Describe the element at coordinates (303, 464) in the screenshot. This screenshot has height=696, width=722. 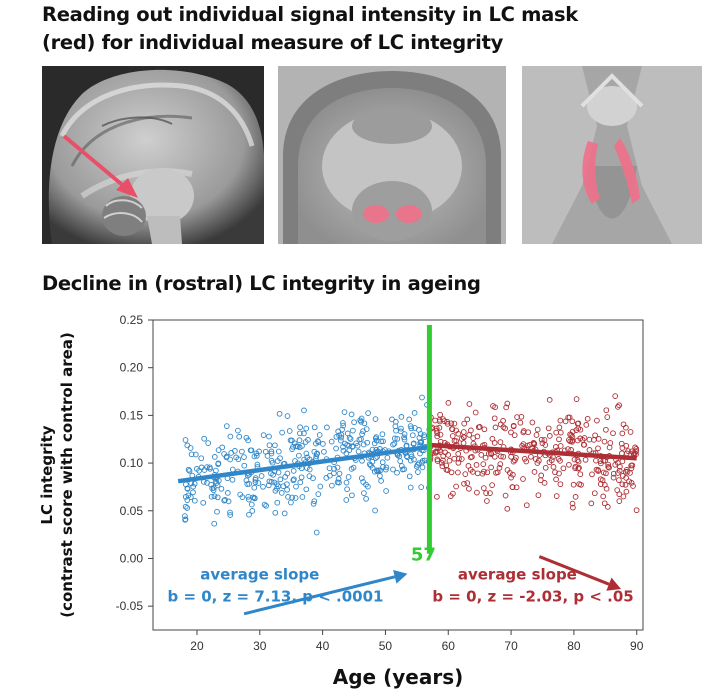
I see `young-fit-line` at that location.